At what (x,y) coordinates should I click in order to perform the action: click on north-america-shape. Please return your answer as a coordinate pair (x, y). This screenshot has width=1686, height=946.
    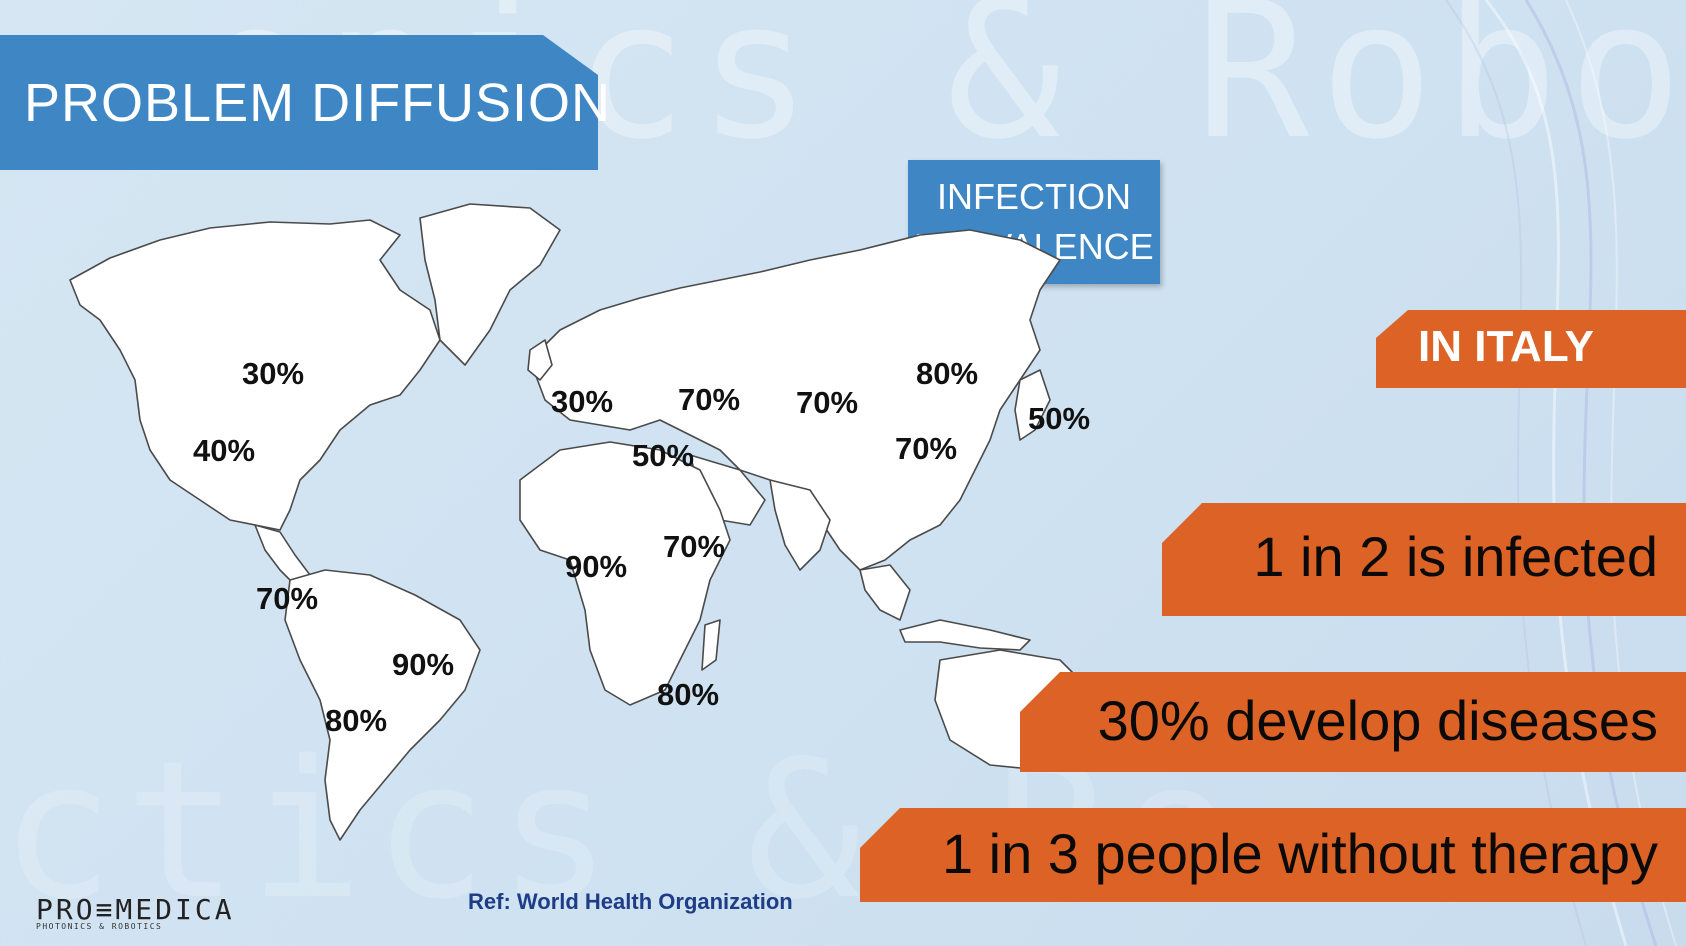
    Looking at the image, I should click on (255, 375).